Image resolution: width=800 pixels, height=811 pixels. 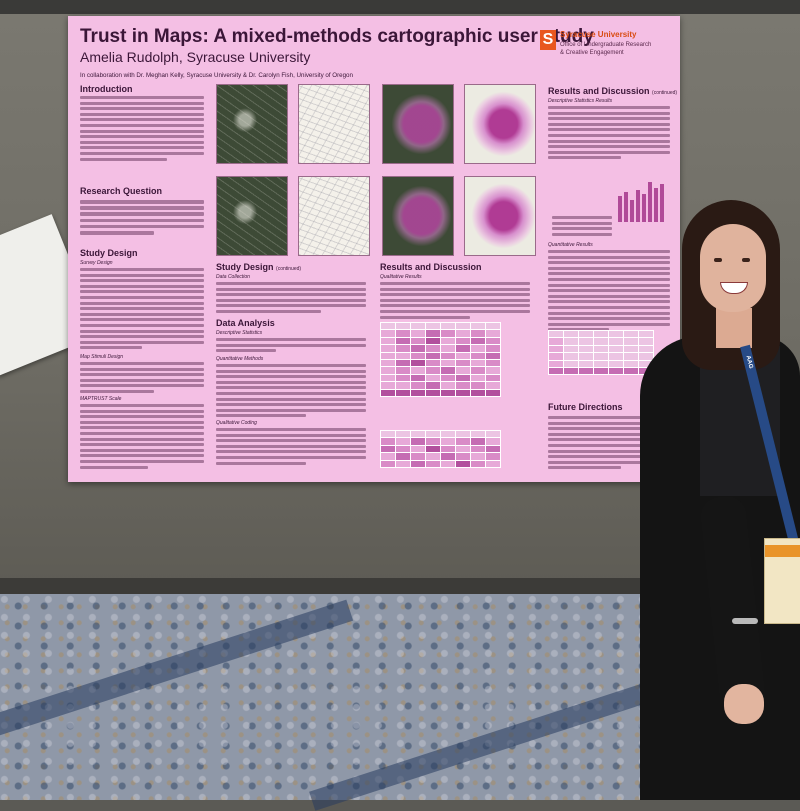 What do you see at coordinates (106, 89) in the screenshot?
I see `heading-introduction: Introduction` at bounding box center [106, 89].